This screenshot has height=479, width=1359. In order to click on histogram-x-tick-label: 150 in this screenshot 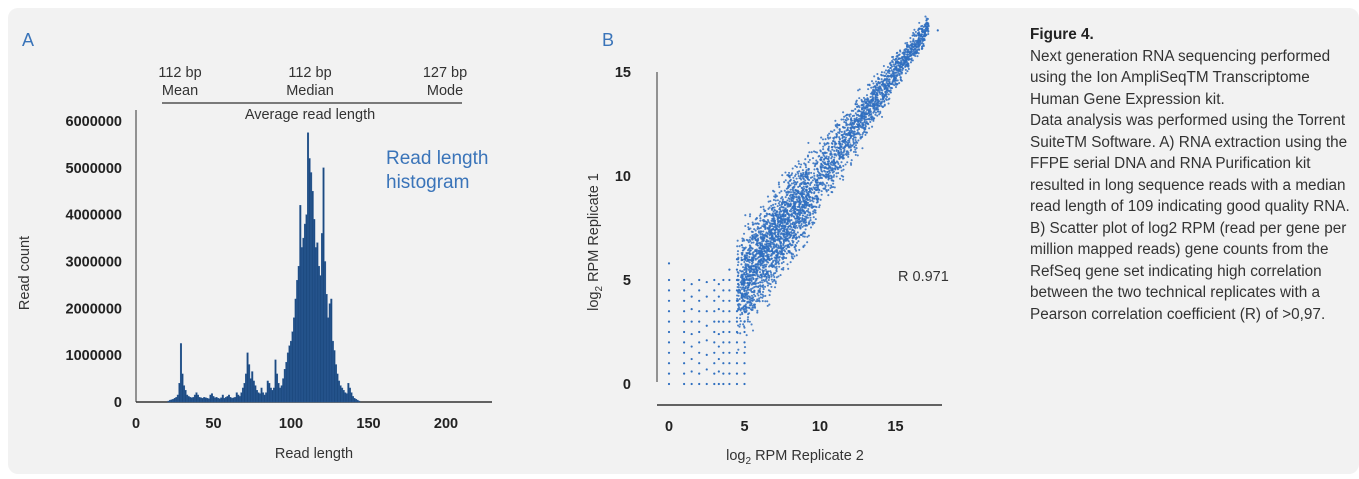, I will do `click(368, 424)`.